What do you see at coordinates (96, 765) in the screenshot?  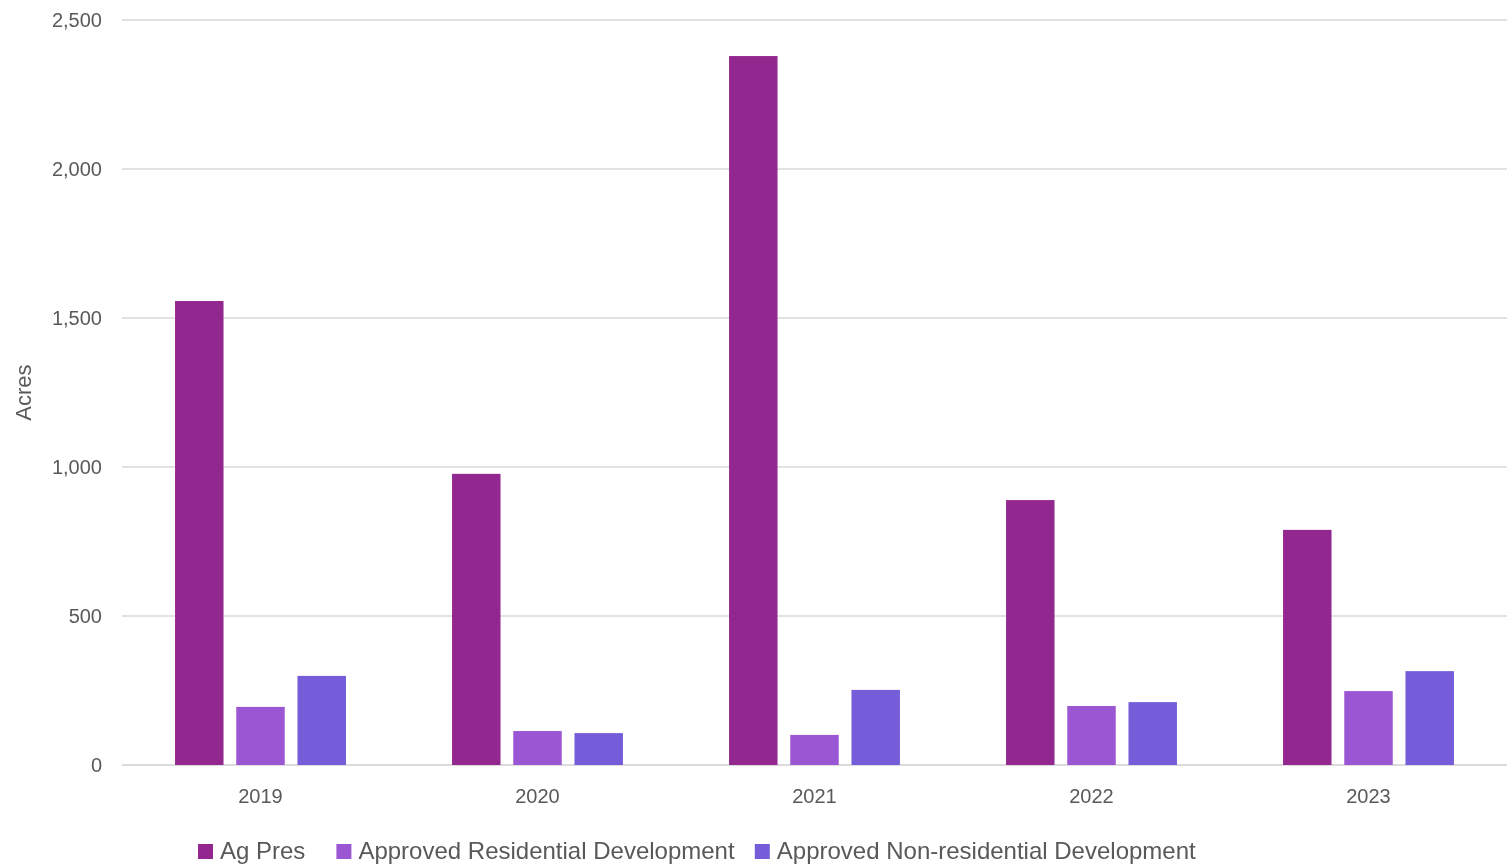 I see `y-tick-label: 0` at bounding box center [96, 765].